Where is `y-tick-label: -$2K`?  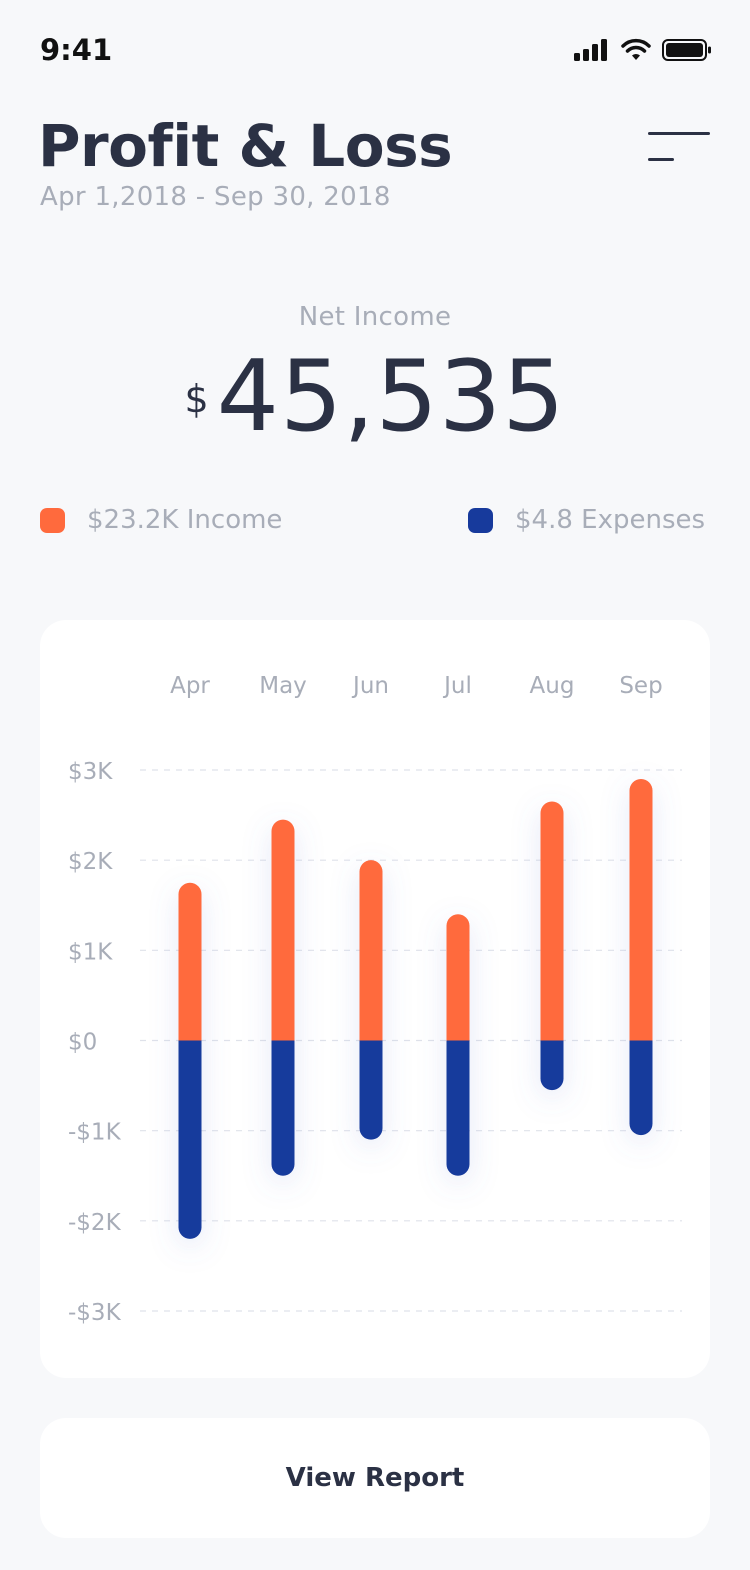
y-tick-label: -$2K is located at coordinates (95, 1223).